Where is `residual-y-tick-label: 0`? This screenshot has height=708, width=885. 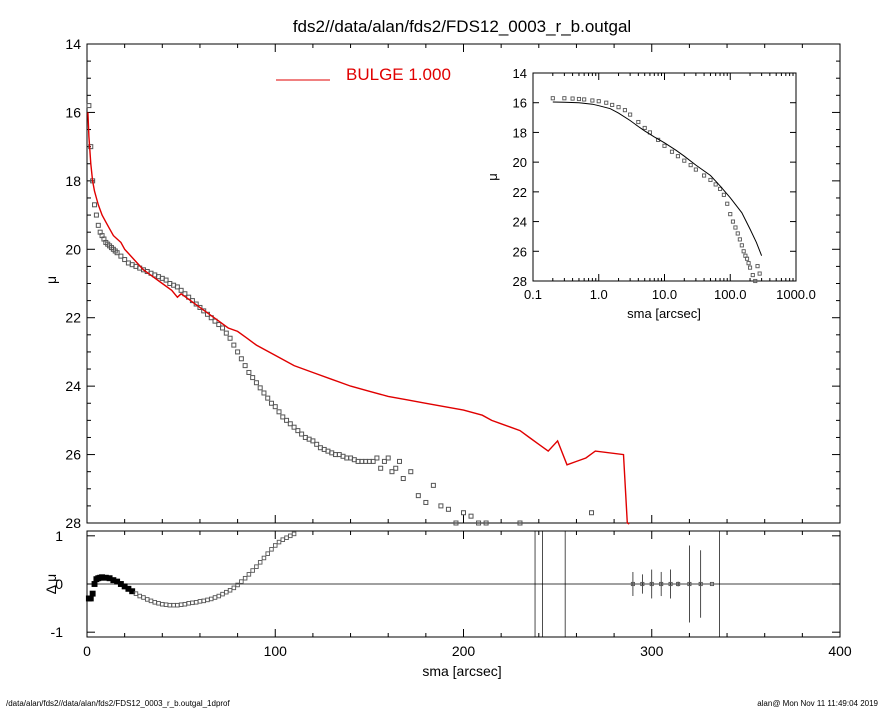
residual-y-tick-label: 0 is located at coordinates (59, 584).